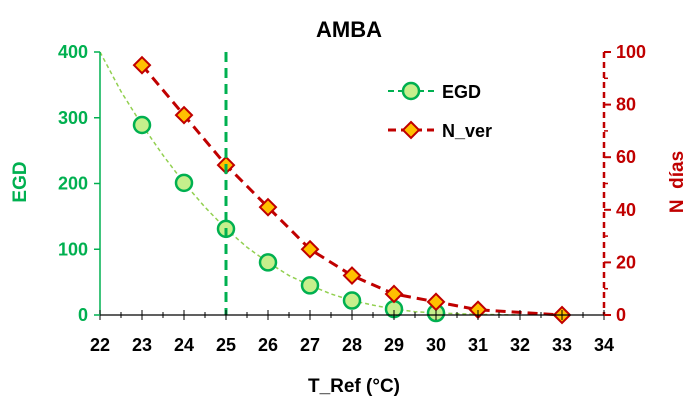 The width and height of the screenshot is (692, 408). What do you see at coordinates (467, 131) in the screenshot?
I see `legend-label-N_ver: N_ver` at bounding box center [467, 131].